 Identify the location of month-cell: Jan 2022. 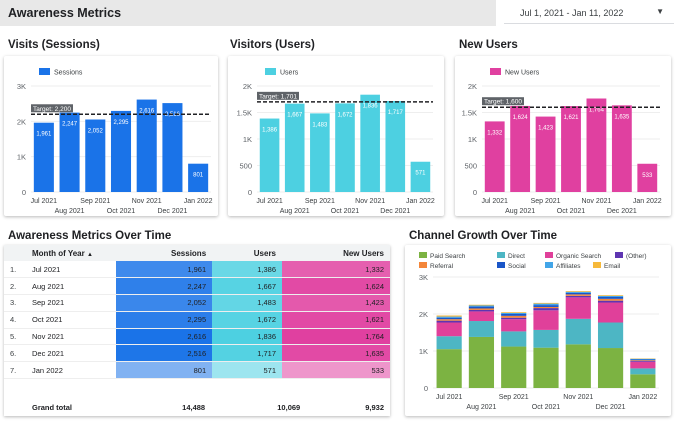
(71, 370).